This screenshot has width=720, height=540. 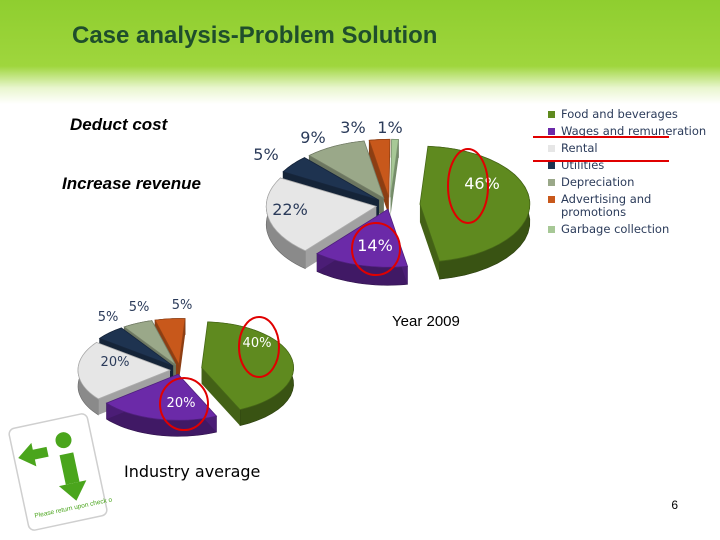 I want to click on slice-label: 9%, so click(x=312, y=137).